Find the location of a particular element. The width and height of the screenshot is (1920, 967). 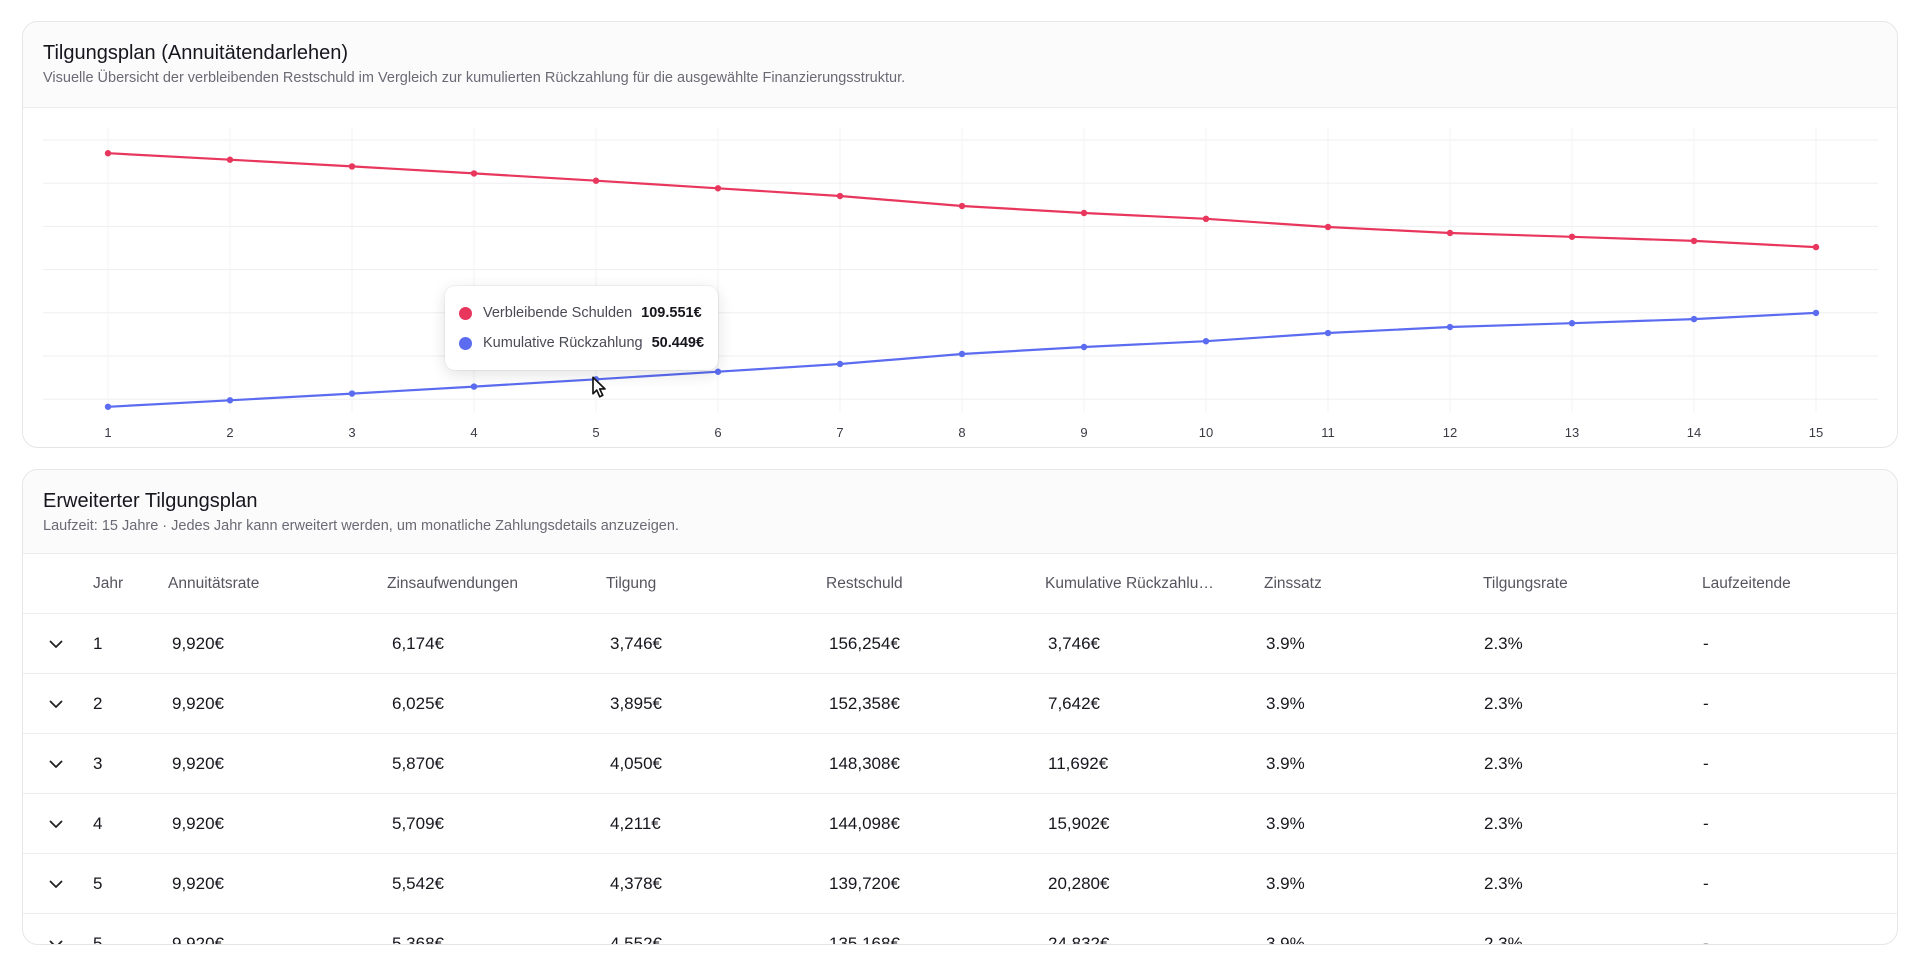

cell-cumulative-repayment: 7,642€ is located at coordinates (1074, 703).